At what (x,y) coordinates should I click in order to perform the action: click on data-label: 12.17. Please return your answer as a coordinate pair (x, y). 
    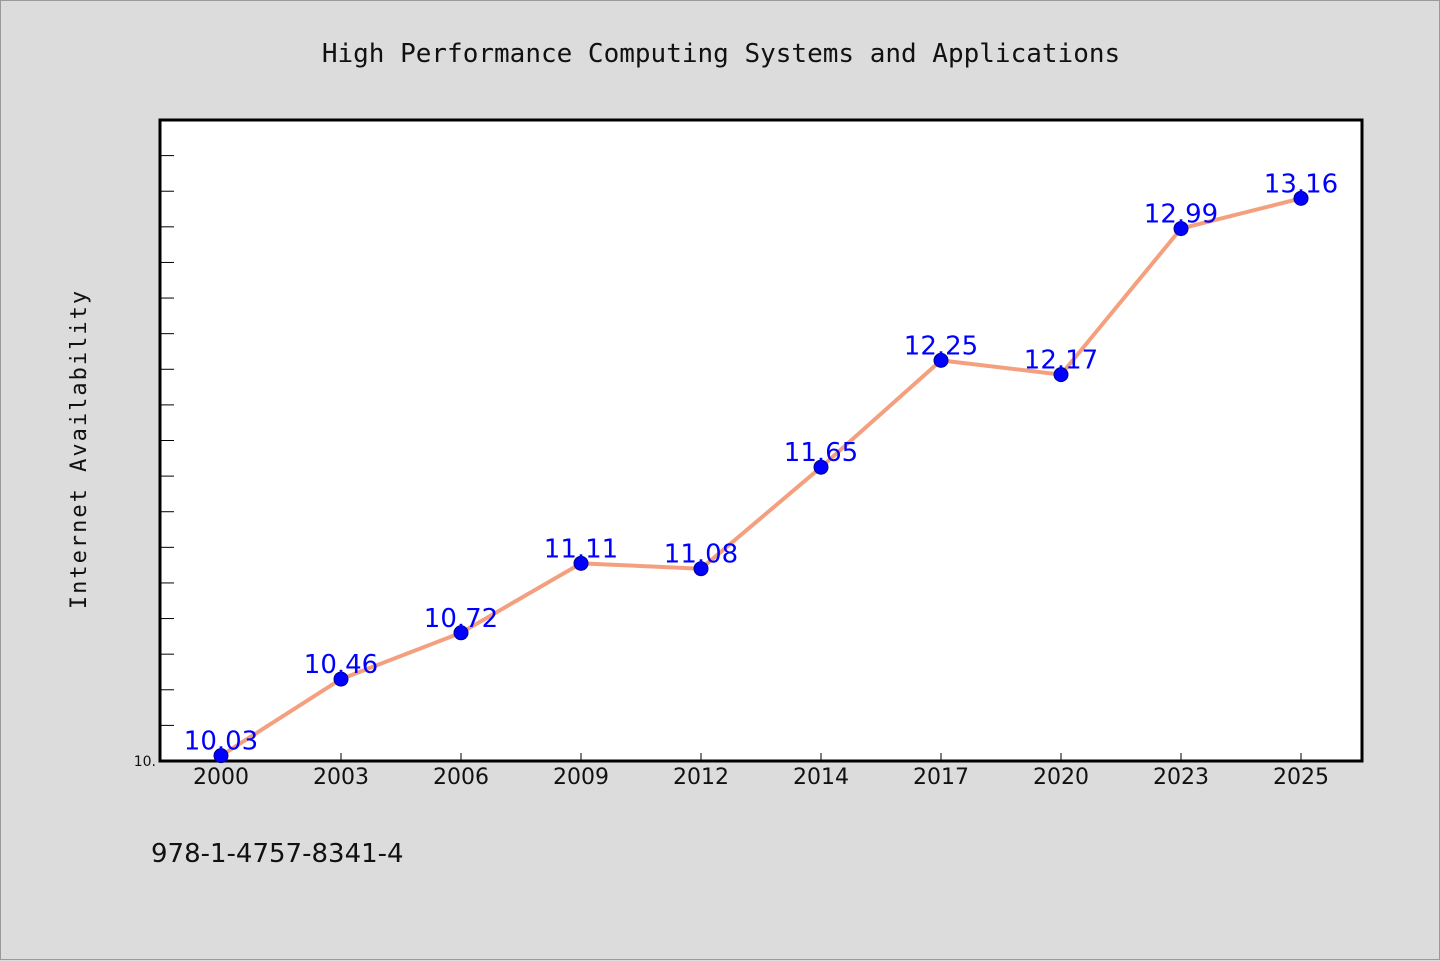
    Looking at the image, I should click on (1061, 361).